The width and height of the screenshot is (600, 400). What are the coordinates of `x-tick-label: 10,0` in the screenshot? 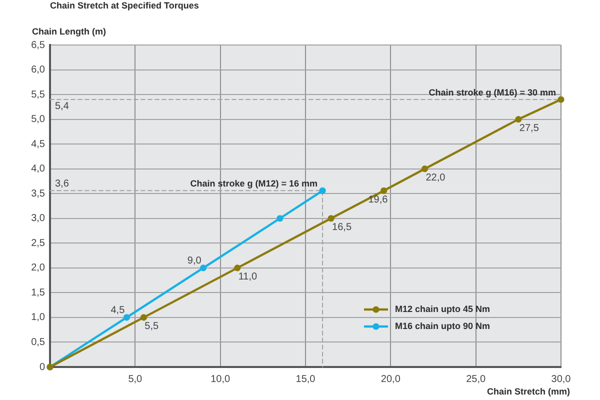 It's located at (220, 379).